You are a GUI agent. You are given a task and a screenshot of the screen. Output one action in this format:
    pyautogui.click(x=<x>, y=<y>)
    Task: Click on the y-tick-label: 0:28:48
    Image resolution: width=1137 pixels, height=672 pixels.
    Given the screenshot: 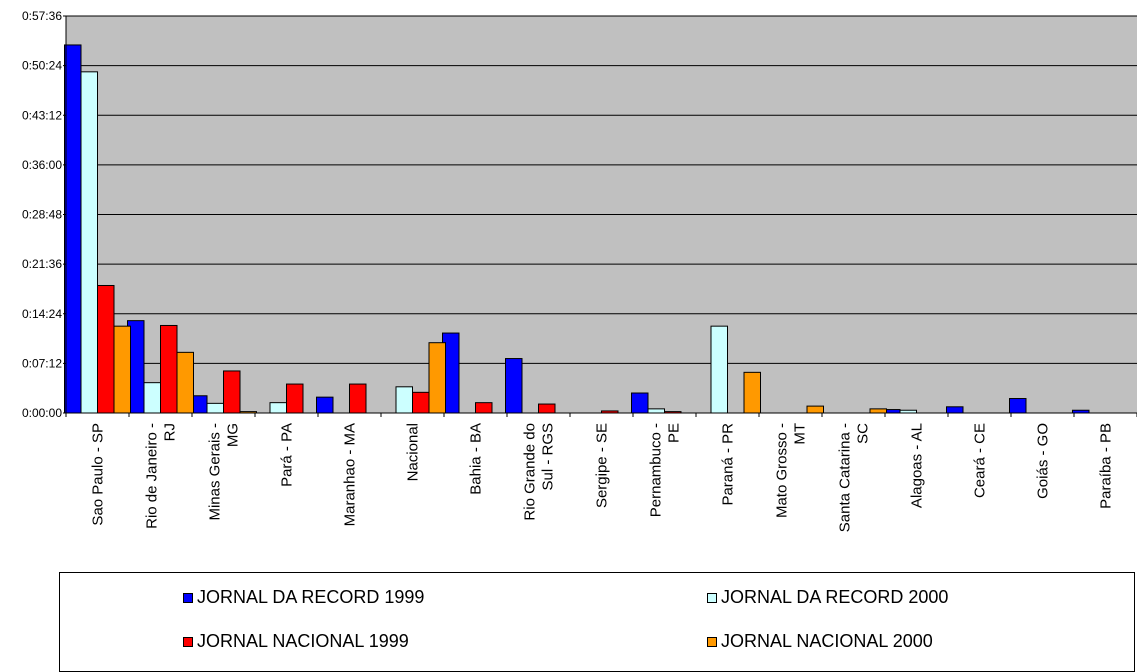 What is the action you would take?
    pyautogui.click(x=42, y=215)
    